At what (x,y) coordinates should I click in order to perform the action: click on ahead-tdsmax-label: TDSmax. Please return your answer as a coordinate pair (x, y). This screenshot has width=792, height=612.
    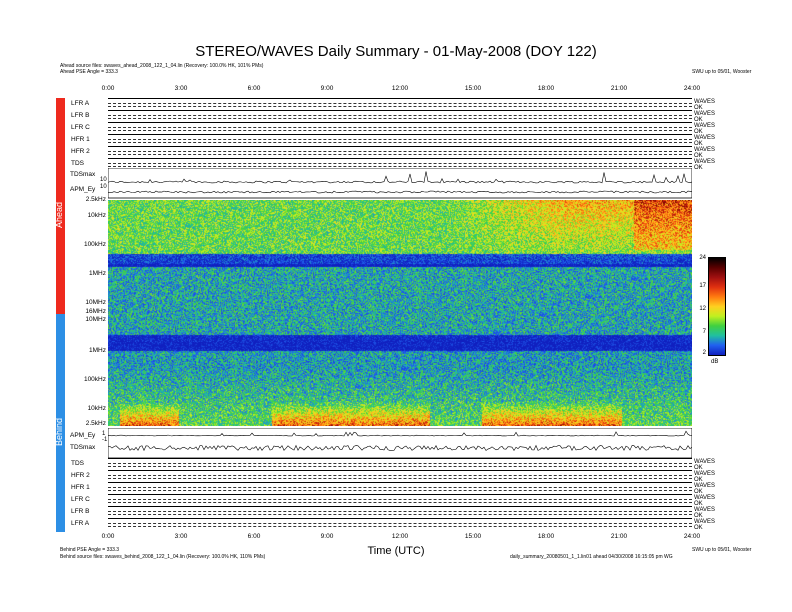
    Looking at the image, I should click on (83, 174).